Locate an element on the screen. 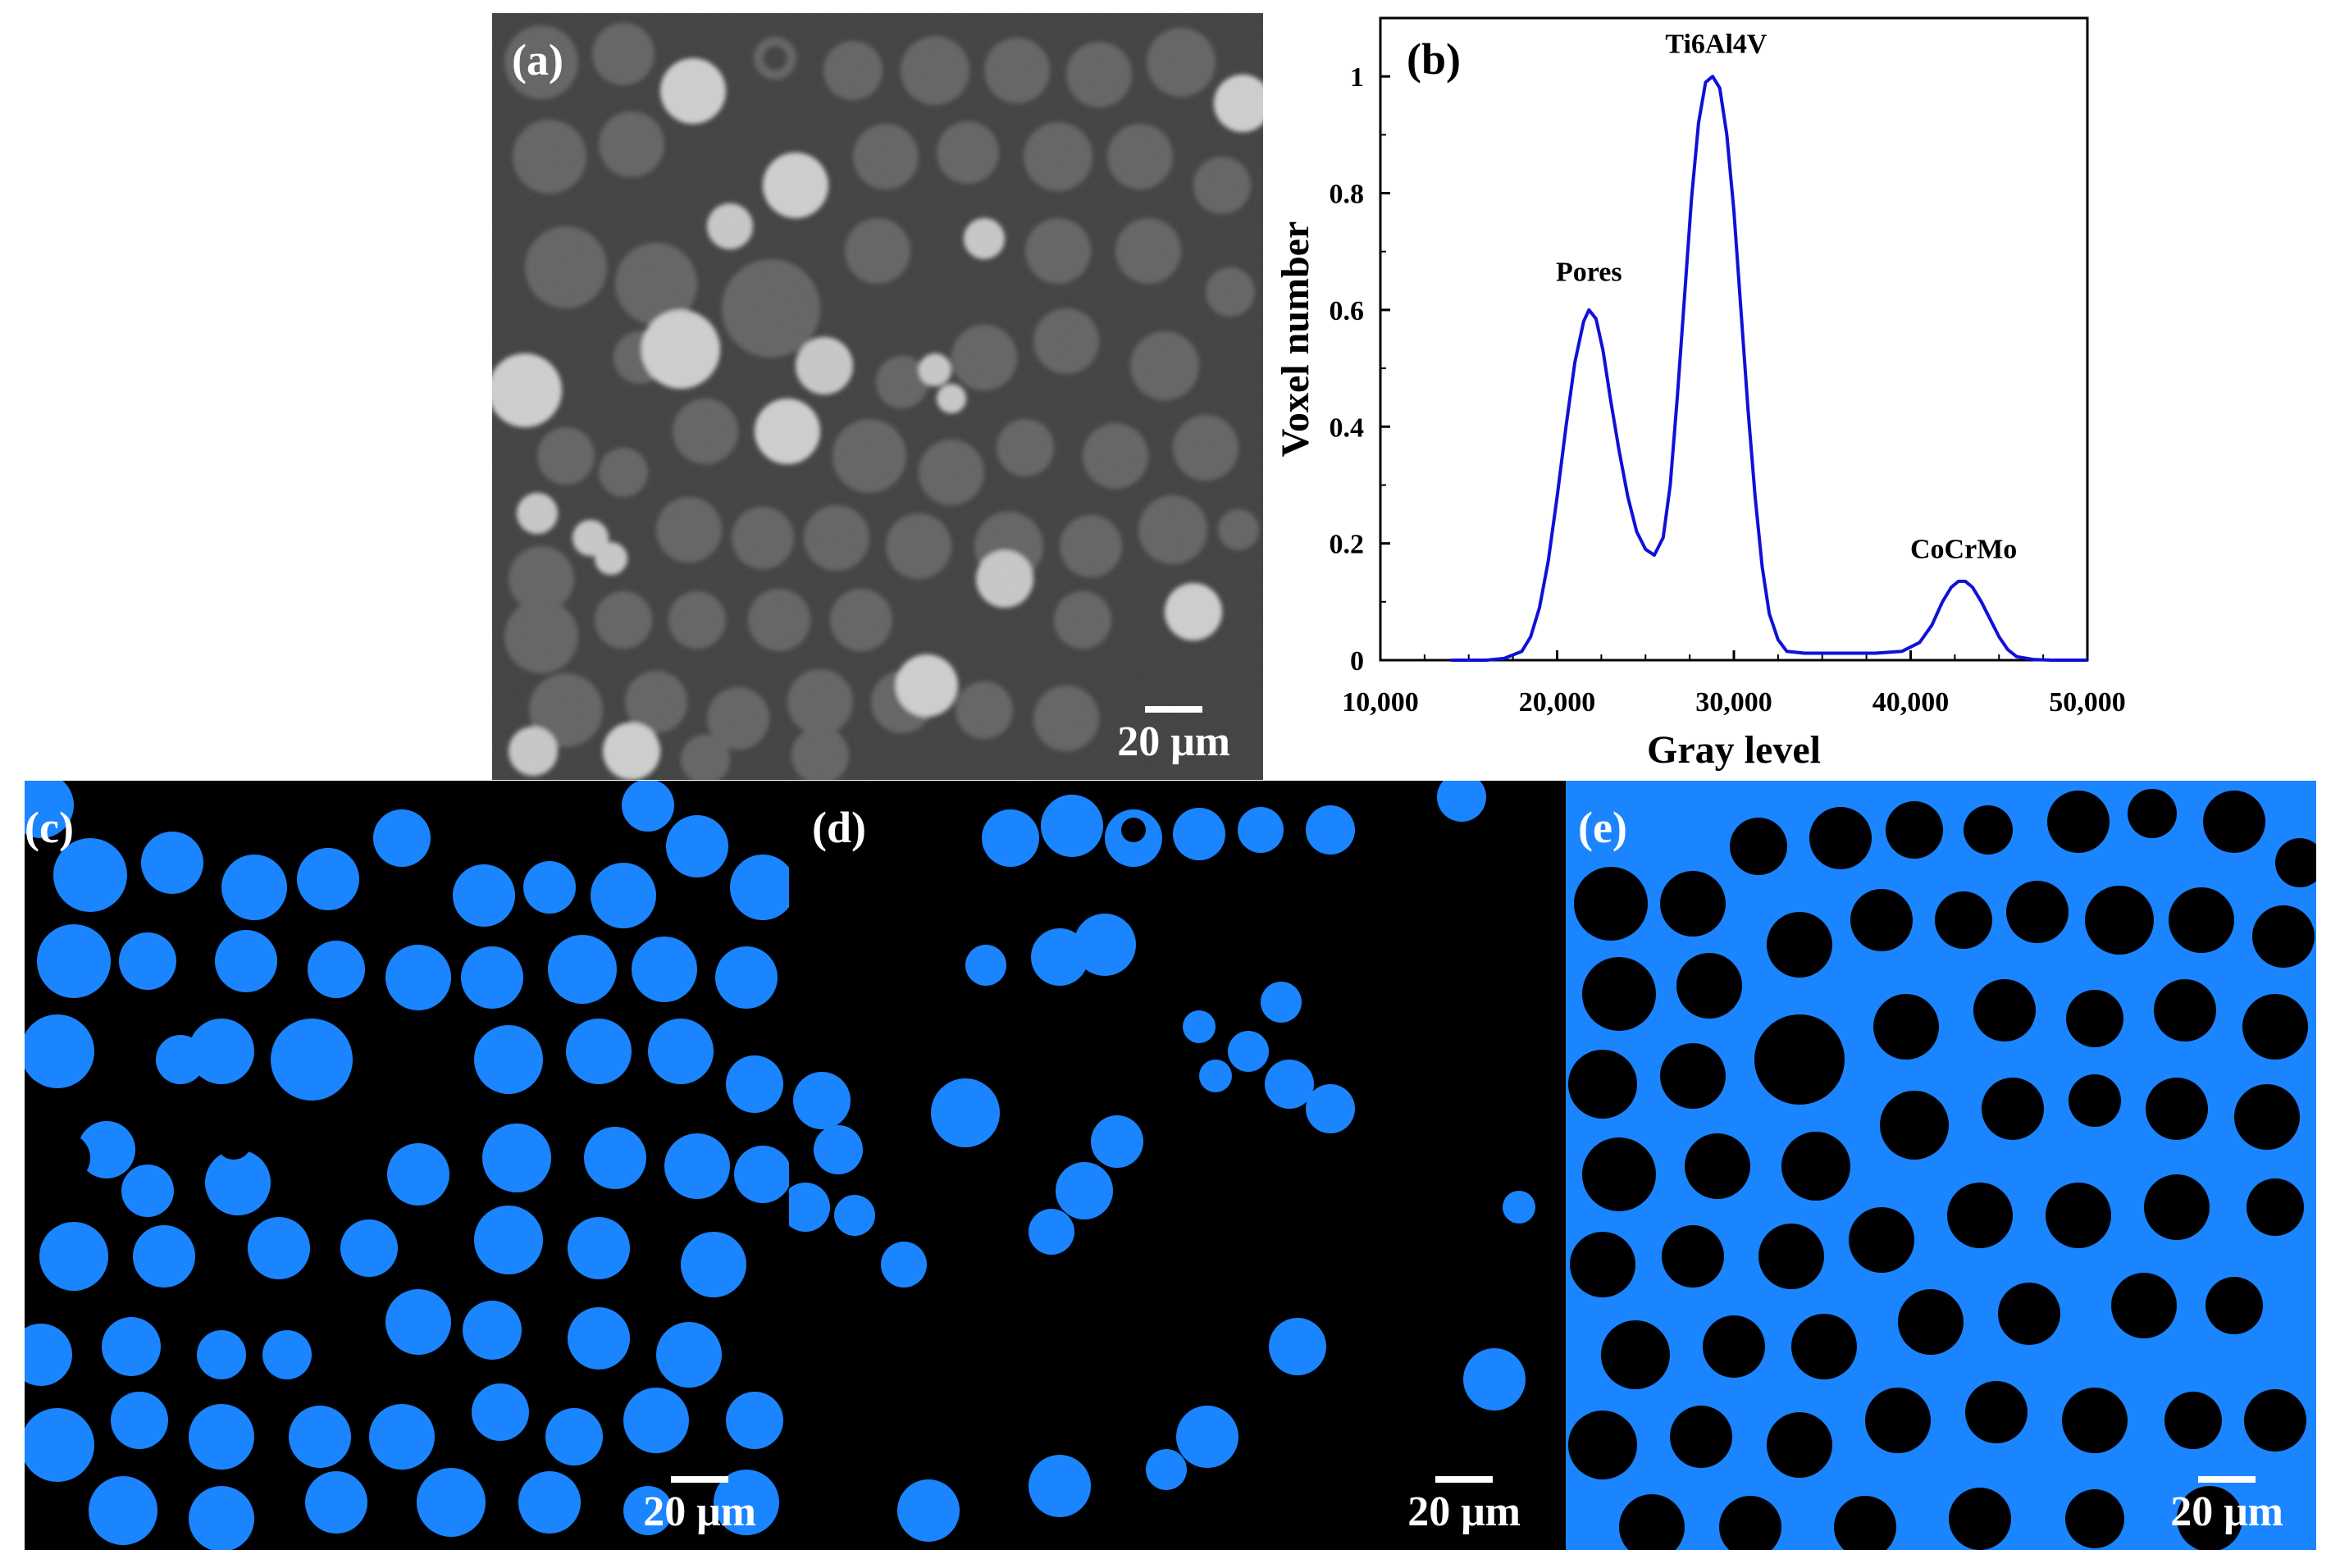 Image resolution: width=2340 pixels, height=1568 pixels. panel-label-d: (d) is located at coordinates (839, 827).